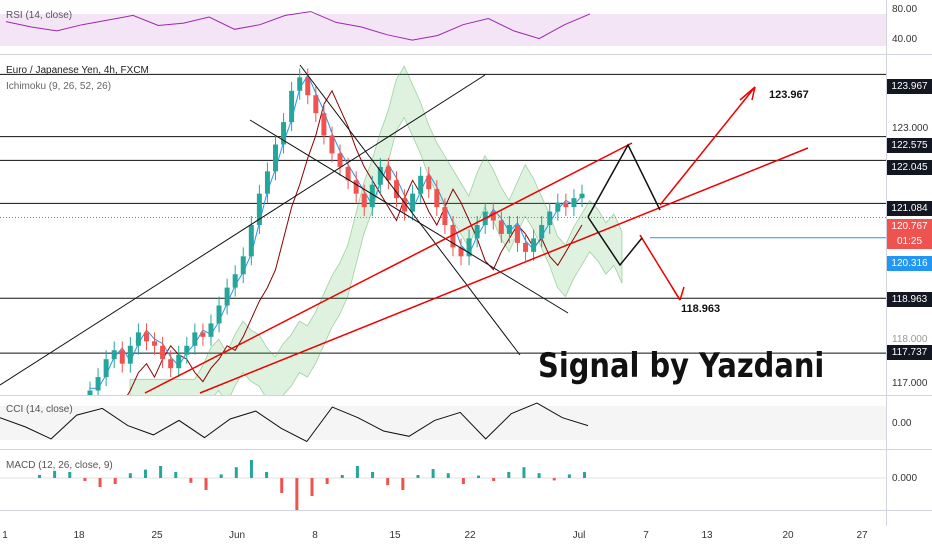 The width and height of the screenshot is (932, 550). Describe the element at coordinates (789, 95) in the screenshot. I see `target-up-label: 123.967` at that location.